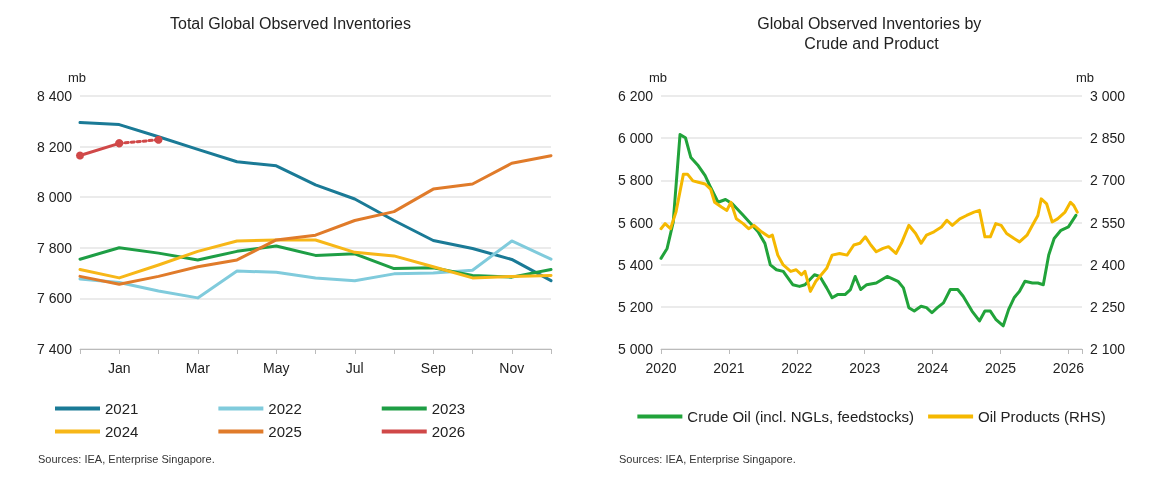 The image size is (1161, 486). Describe the element at coordinates (285, 431) in the screenshot. I see `legend-label: 2025` at that location.